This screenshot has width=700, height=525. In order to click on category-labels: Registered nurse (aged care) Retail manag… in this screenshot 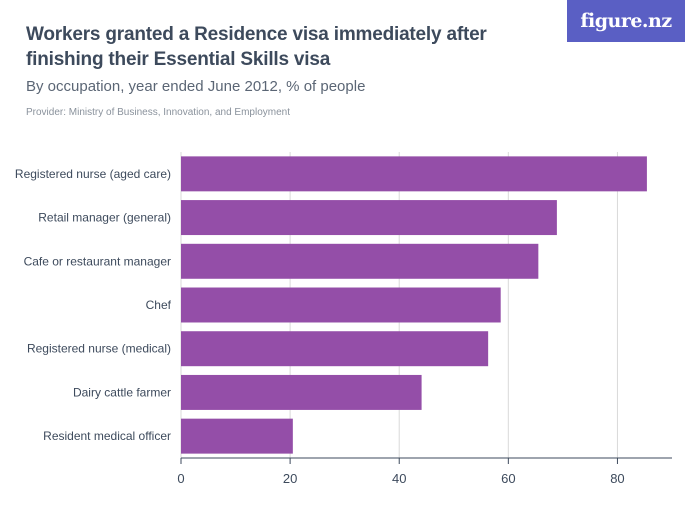, I will do `click(93, 305)`.